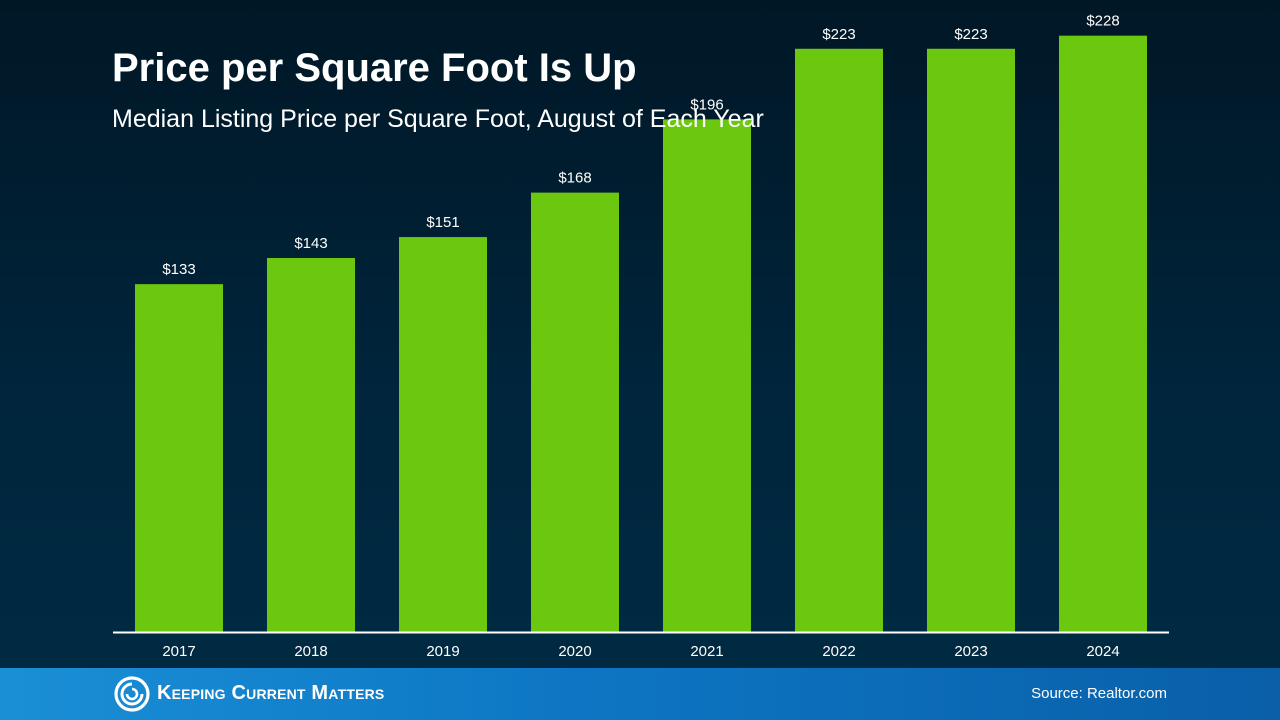  What do you see at coordinates (640, 651) in the screenshot?
I see `category-labels-group: 2017 2018 2019 2020 2021 2022 2023 2024` at bounding box center [640, 651].